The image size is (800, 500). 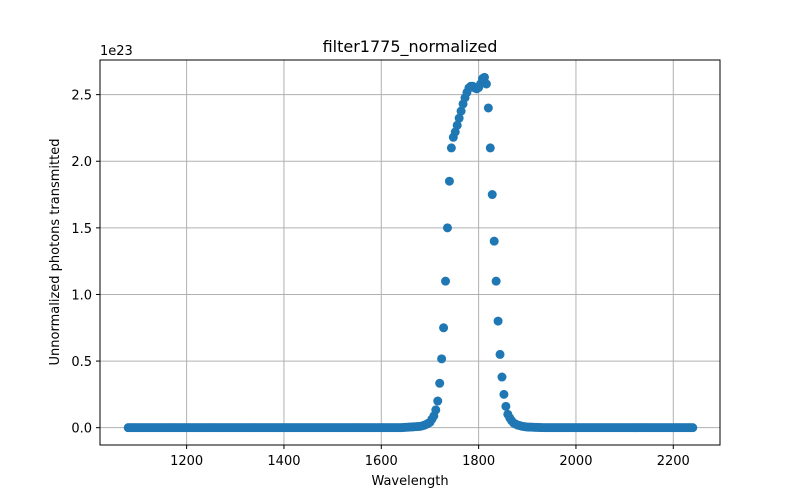 I want to click on y-axis-offset-label: 1e23, so click(x=116, y=51).